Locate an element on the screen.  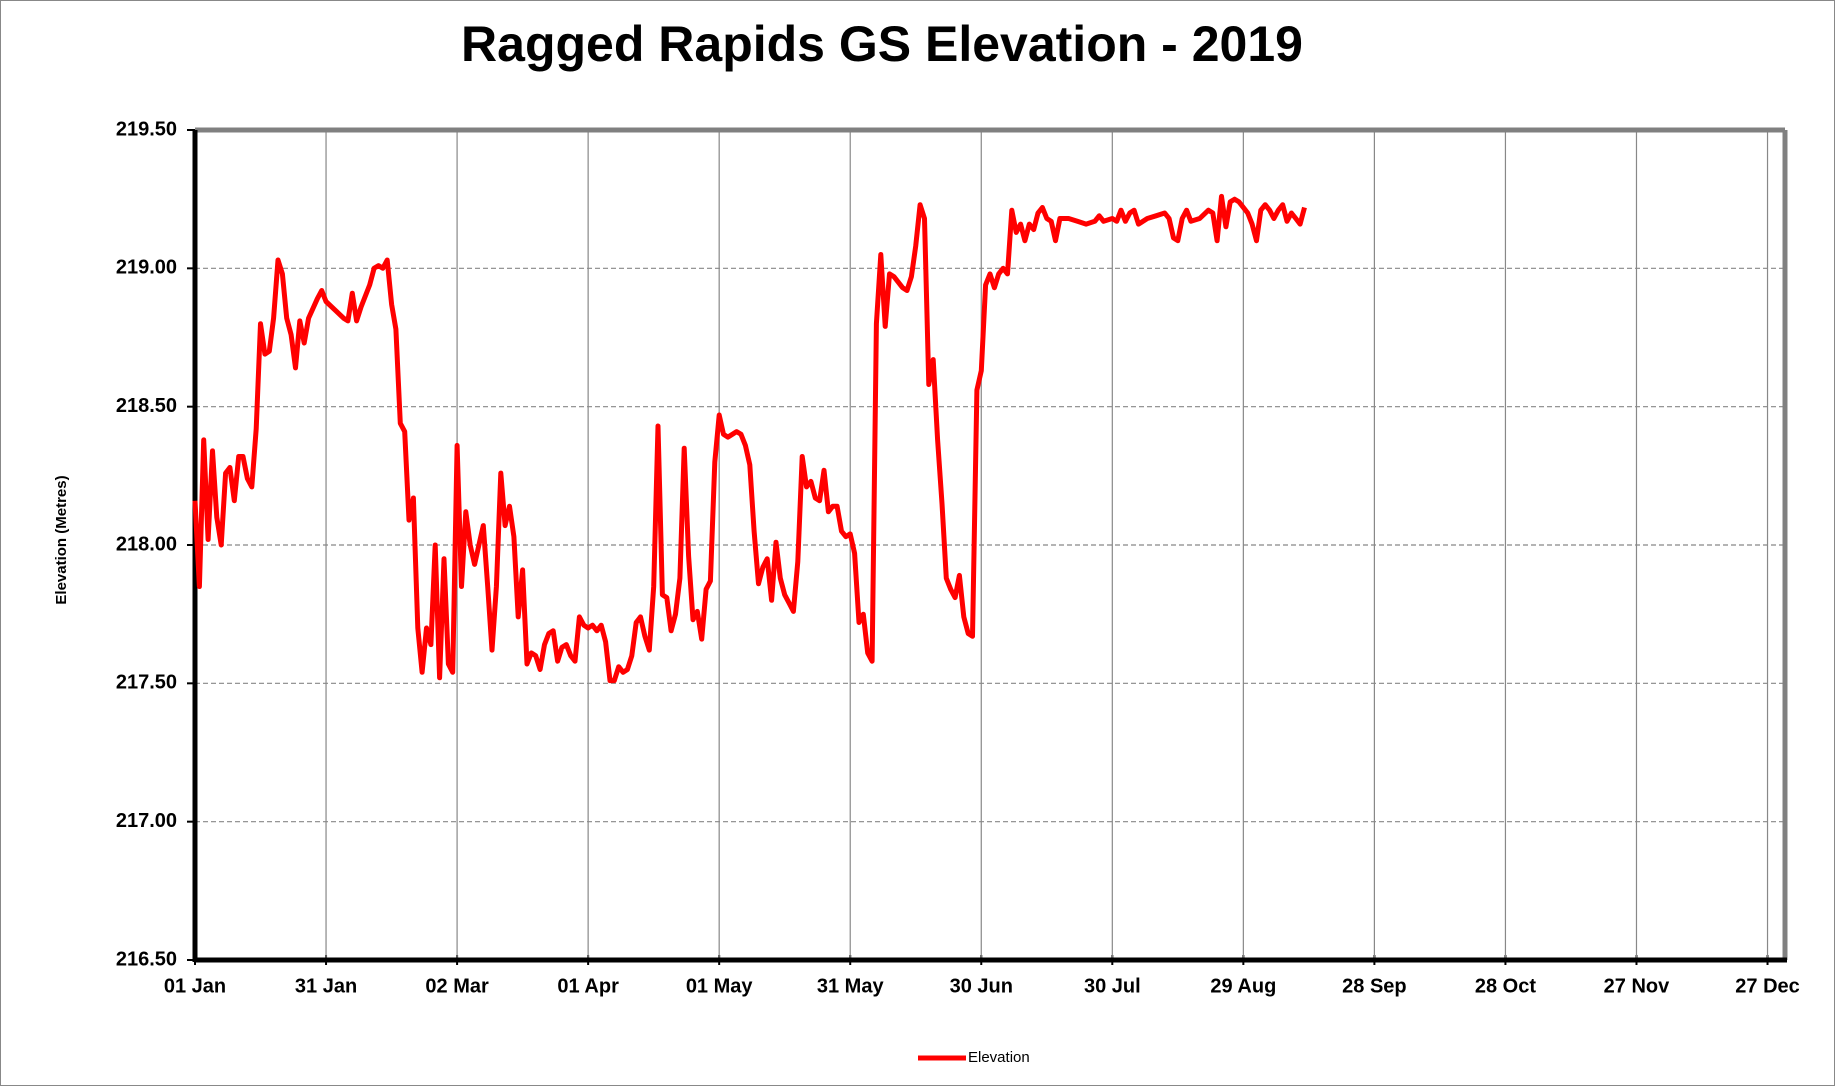
x-tick-label: 02 Mar is located at coordinates (457, 986).